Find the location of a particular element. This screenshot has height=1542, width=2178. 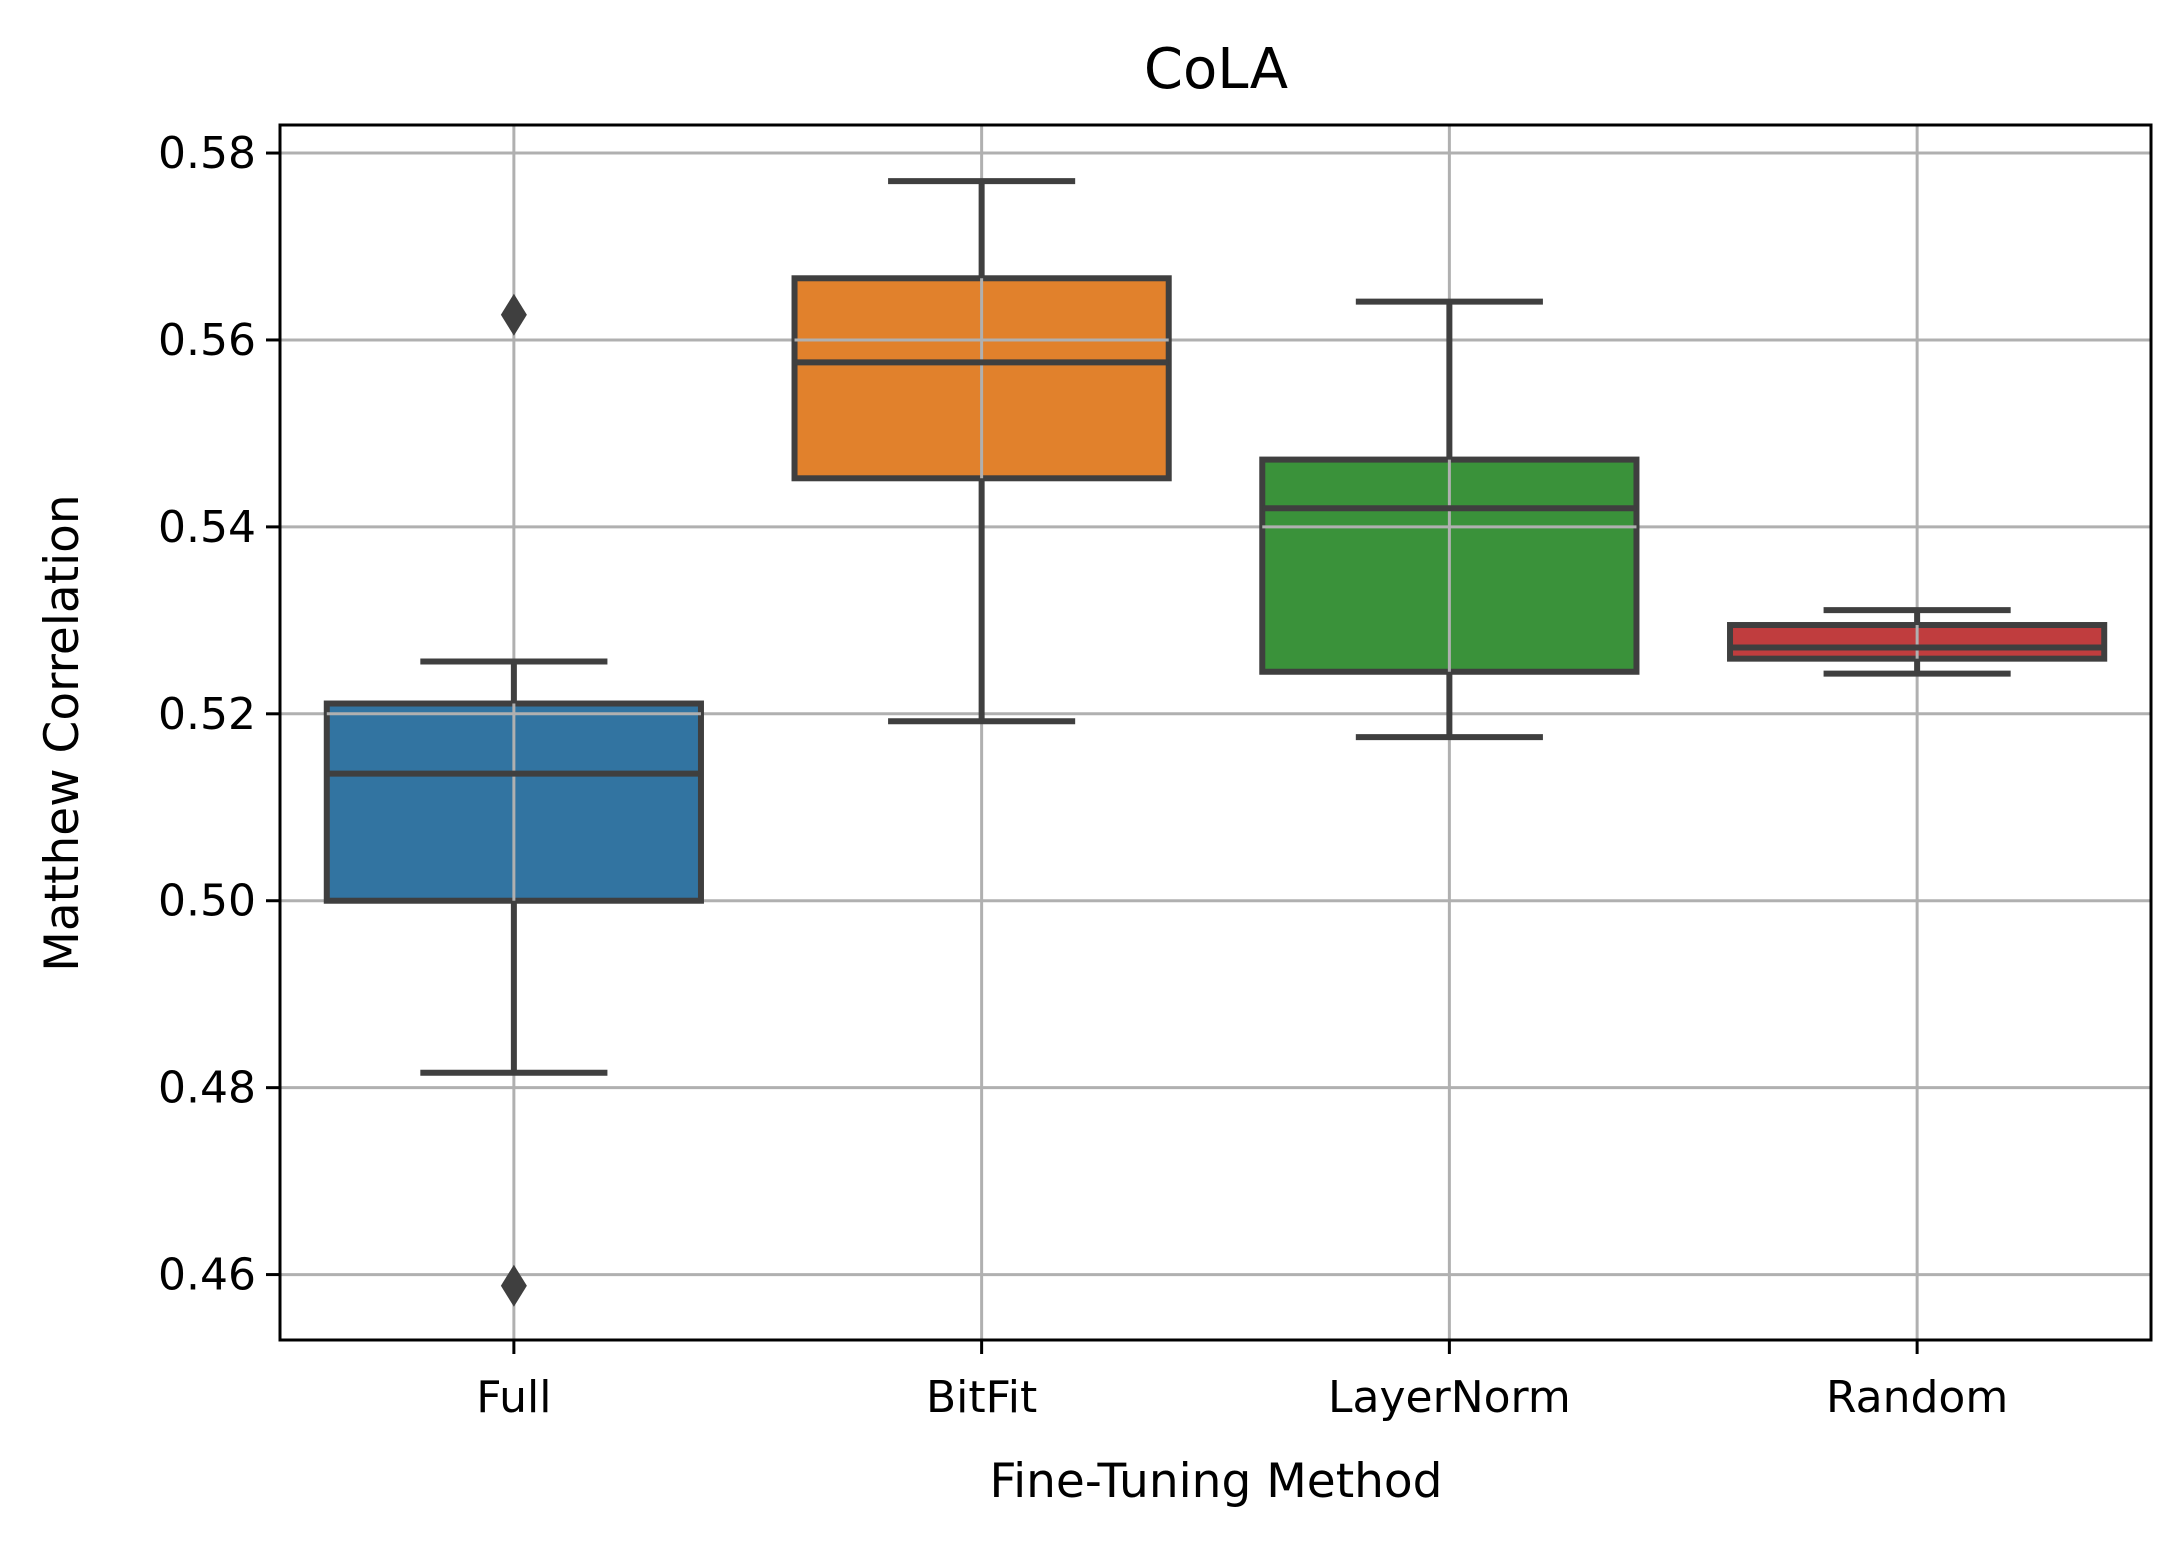

box-group-random is located at coordinates (1917, 642).